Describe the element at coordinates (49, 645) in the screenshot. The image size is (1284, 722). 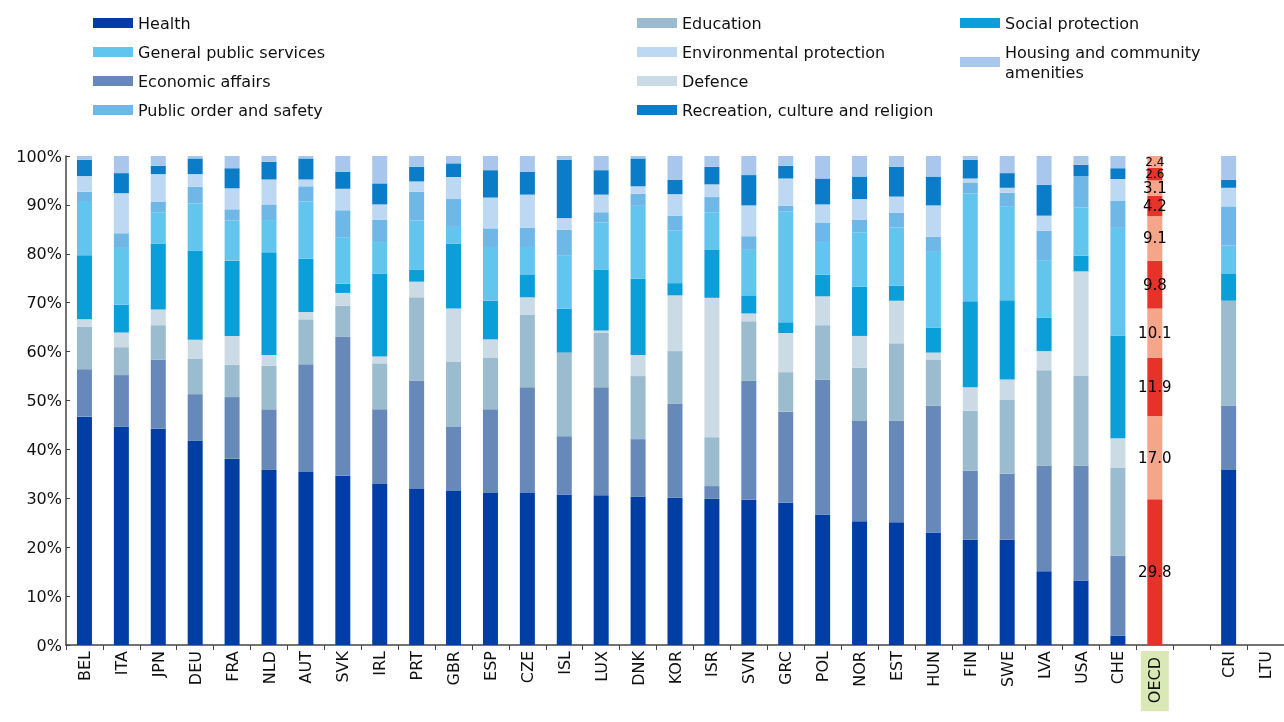
I see `y-tick-label: 0%` at that location.